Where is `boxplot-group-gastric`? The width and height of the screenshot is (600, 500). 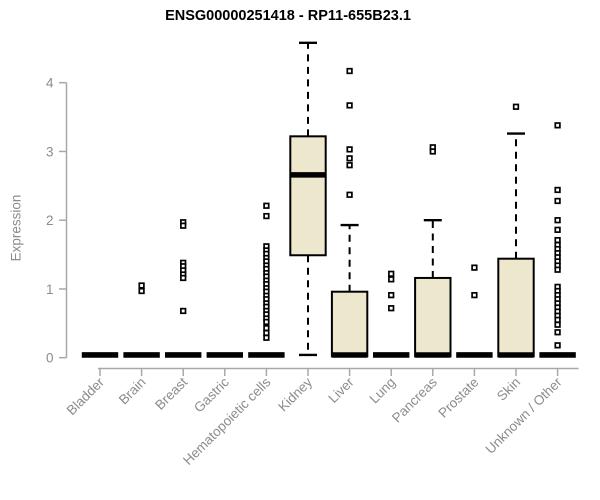
boxplot-group-gastric is located at coordinates (224, 355).